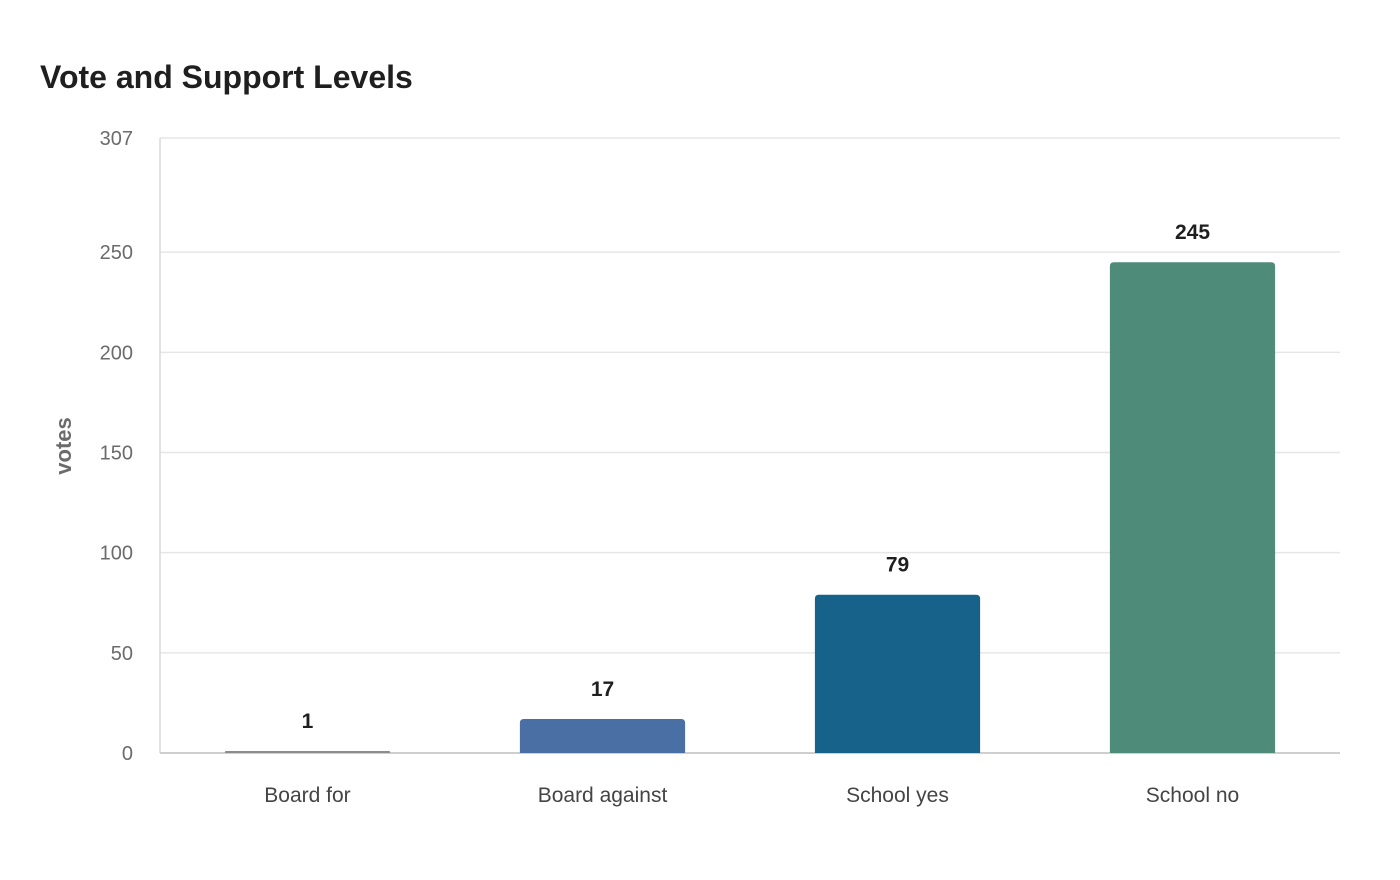 Image resolution: width=1400 pixels, height=880 pixels. I want to click on bar-value-label: 79, so click(897, 565).